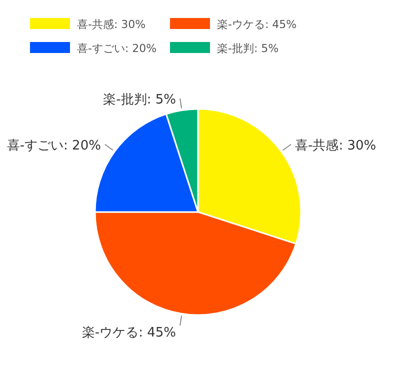 This screenshot has width=396, height=370. Describe the element at coordinates (111, 24) in the screenshot. I see `legend-label: 喜-共感: 30%` at that location.